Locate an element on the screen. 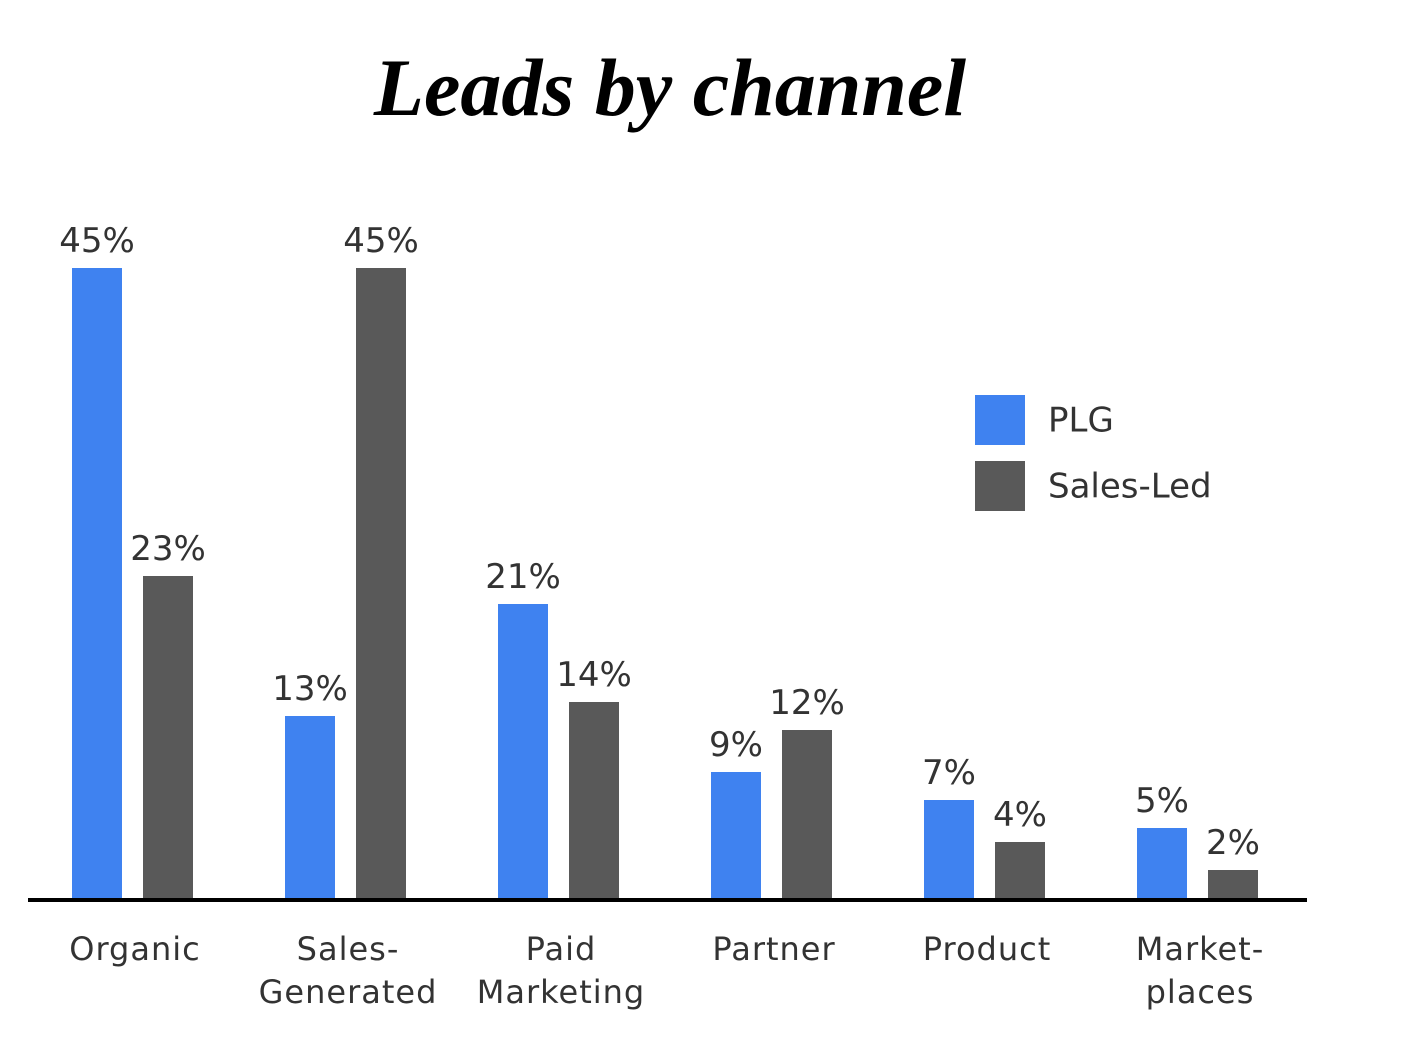 This screenshot has height=1044, width=1404. chart-title: Leads by channel is located at coordinates (669, 87).